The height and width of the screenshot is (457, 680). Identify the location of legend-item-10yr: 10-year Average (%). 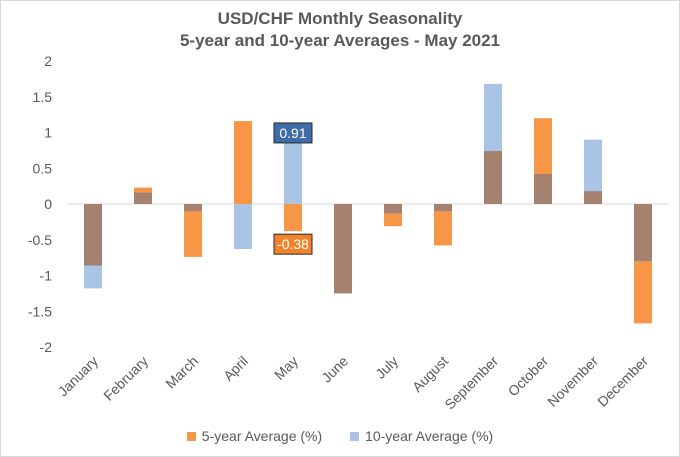
(421, 436).